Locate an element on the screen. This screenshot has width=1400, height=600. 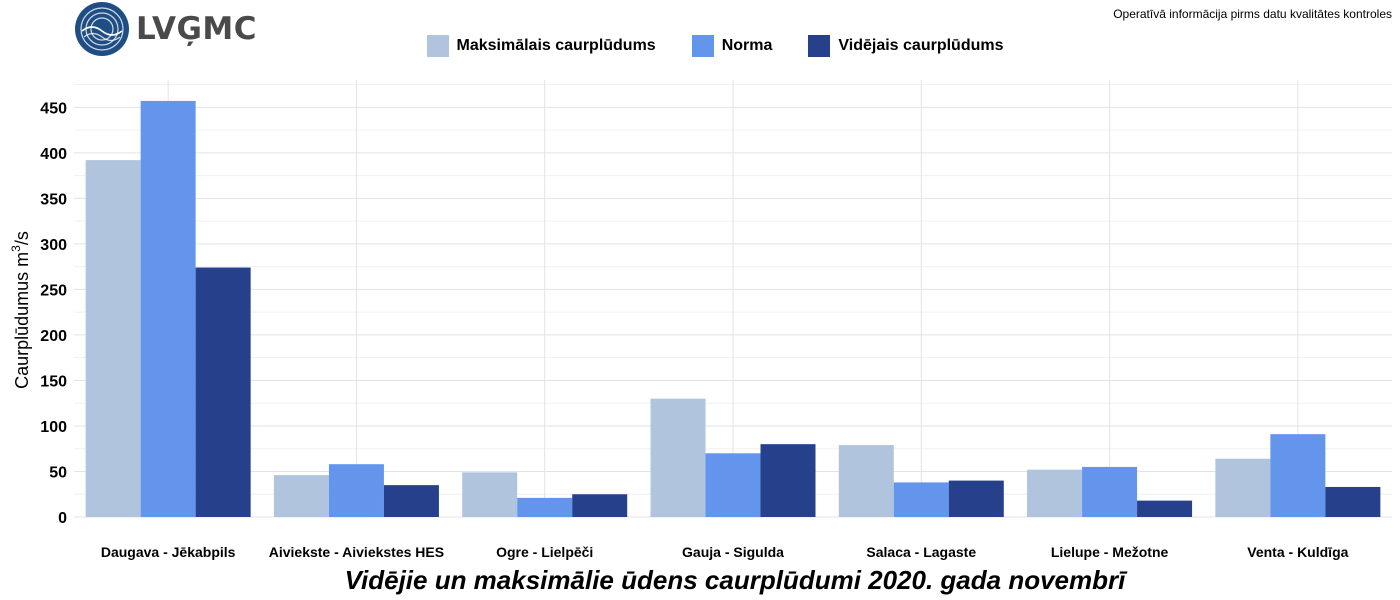
x-tick-label: Daugava - Jēkabpils is located at coordinates (168, 552).